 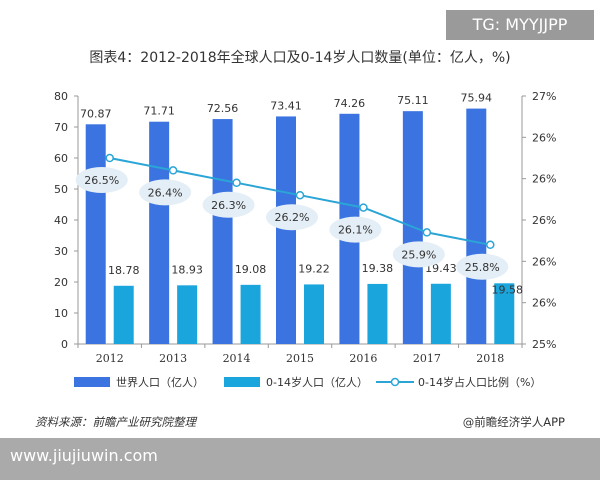 I want to click on bar-label-children: 18.93, so click(x=187, y=269).